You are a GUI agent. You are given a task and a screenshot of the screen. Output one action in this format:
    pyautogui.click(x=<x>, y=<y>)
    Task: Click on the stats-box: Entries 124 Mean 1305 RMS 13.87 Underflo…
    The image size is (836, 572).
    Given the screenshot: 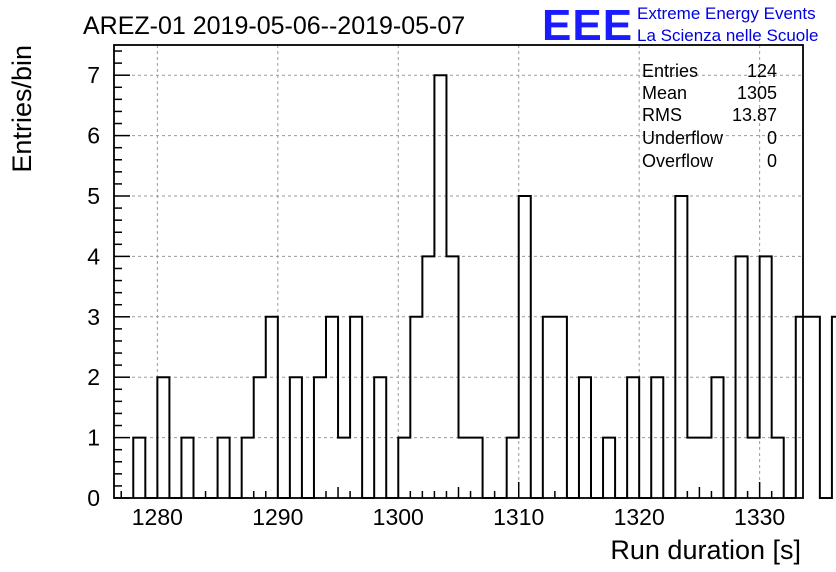 What is the action you would take?
    pyautogui.click(x=709, y=116)
    